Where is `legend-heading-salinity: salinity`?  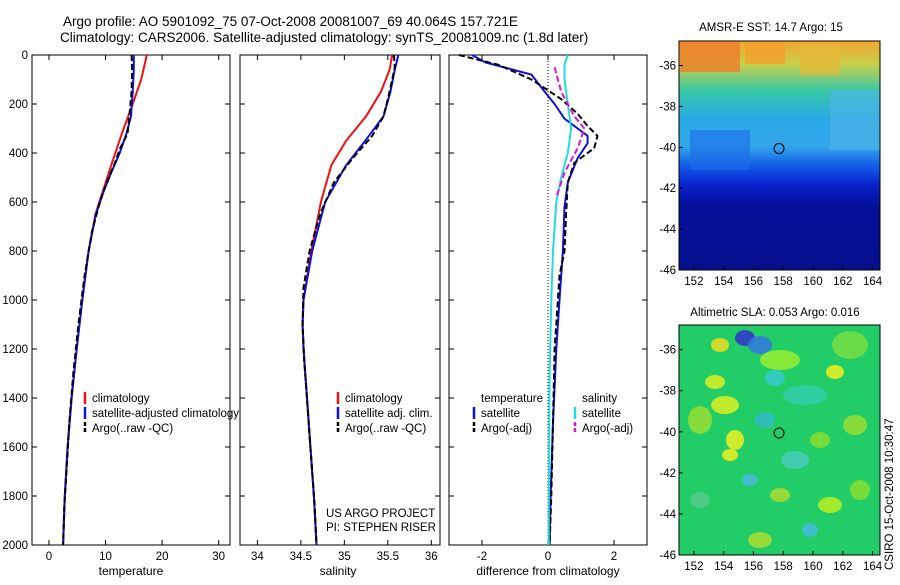 legend-heading-salinity: salinity is located at coordinates (599, 399).